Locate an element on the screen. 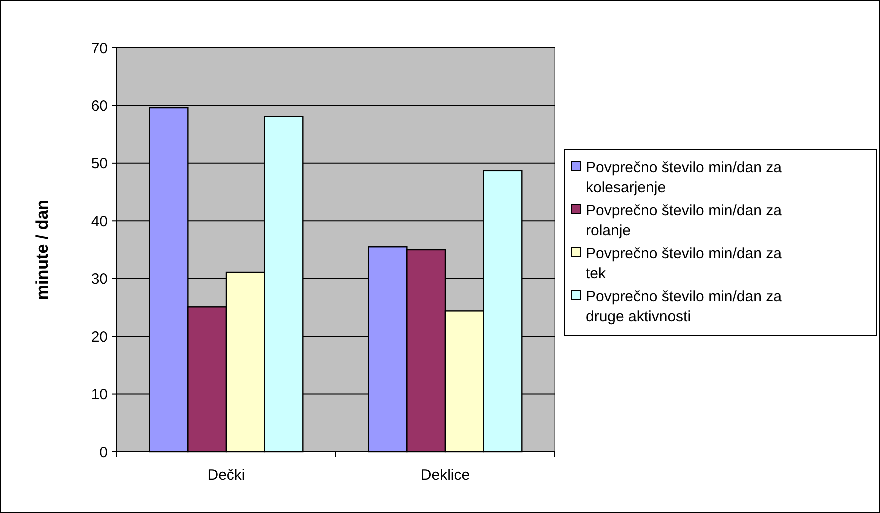 The width and height of the screenshot is (880, 513). x-tick-label: Deklice is located at coordinates (445, 475).